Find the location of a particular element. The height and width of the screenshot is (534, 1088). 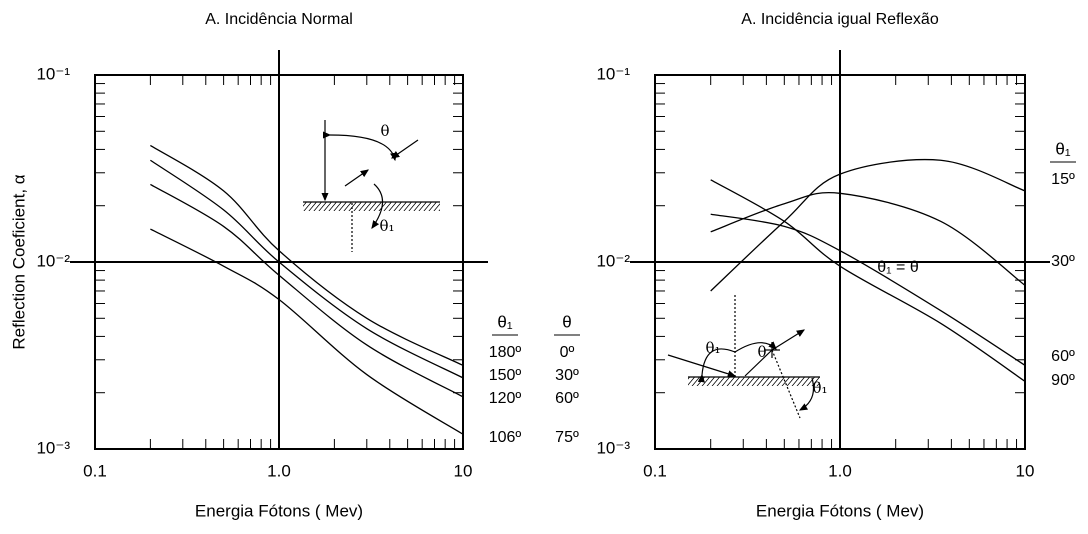

legend-label: 0º is located at coordinates (567, 352).